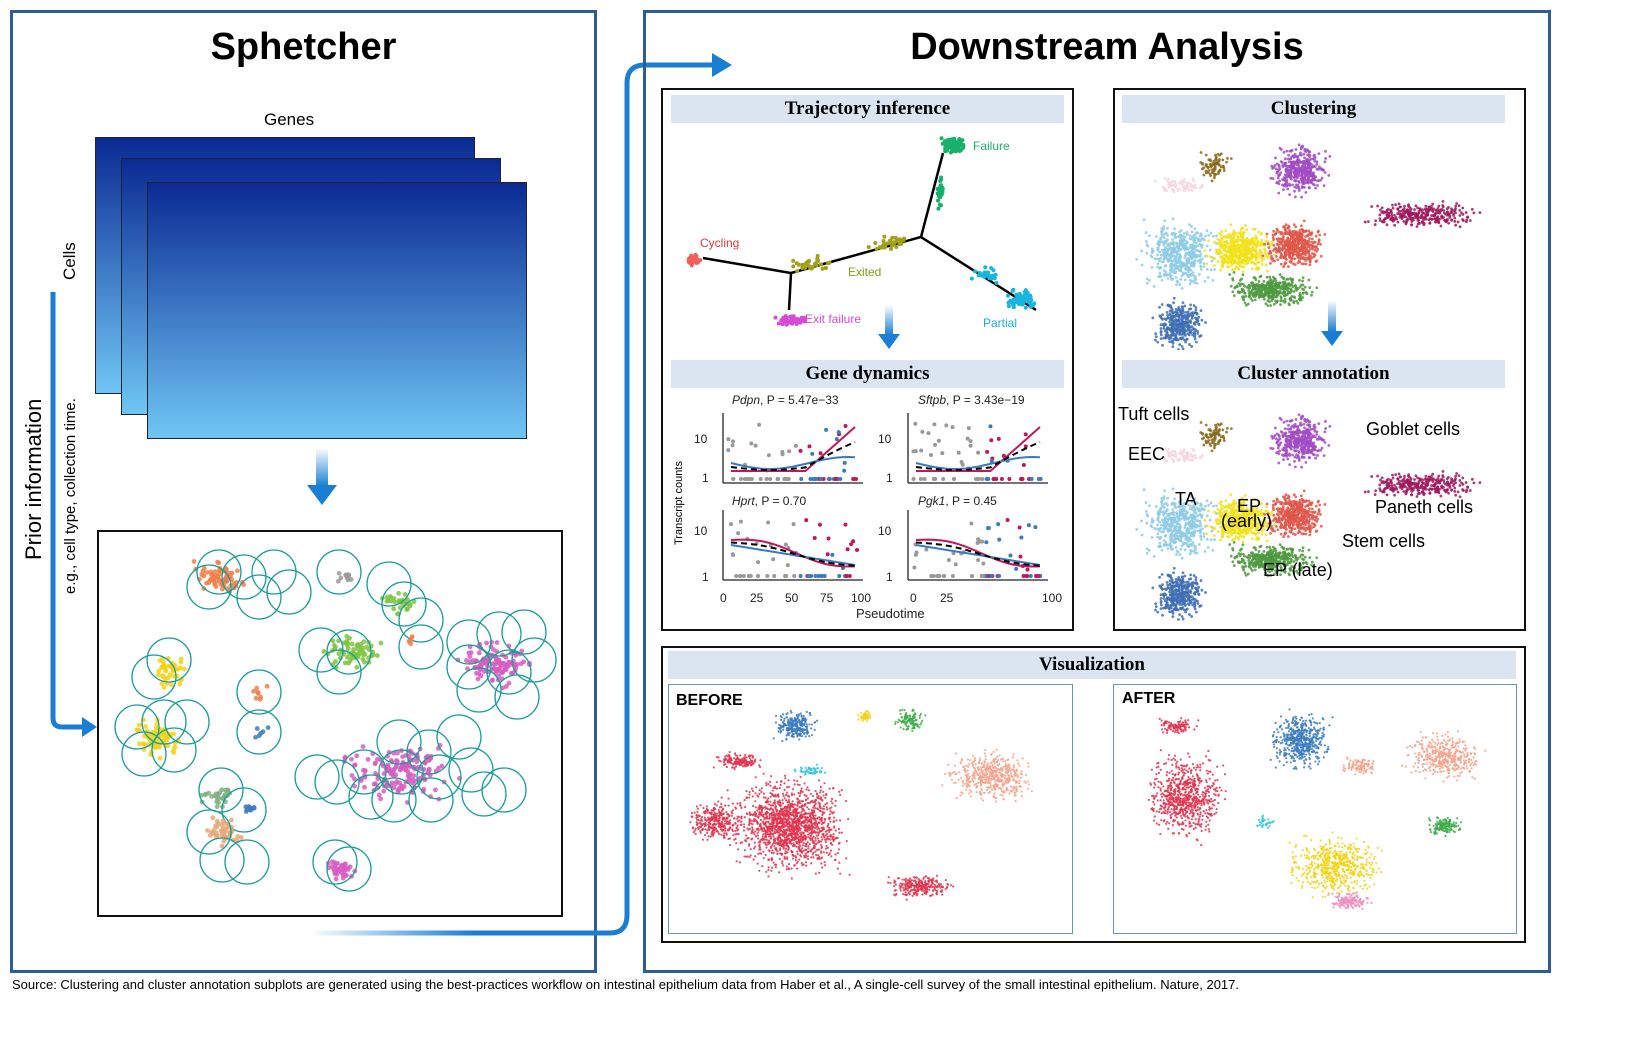  What do you see at coordinates (1308, 246) in the screenshot?
I see `clustering-umap` at bounding box center [1308, 246].